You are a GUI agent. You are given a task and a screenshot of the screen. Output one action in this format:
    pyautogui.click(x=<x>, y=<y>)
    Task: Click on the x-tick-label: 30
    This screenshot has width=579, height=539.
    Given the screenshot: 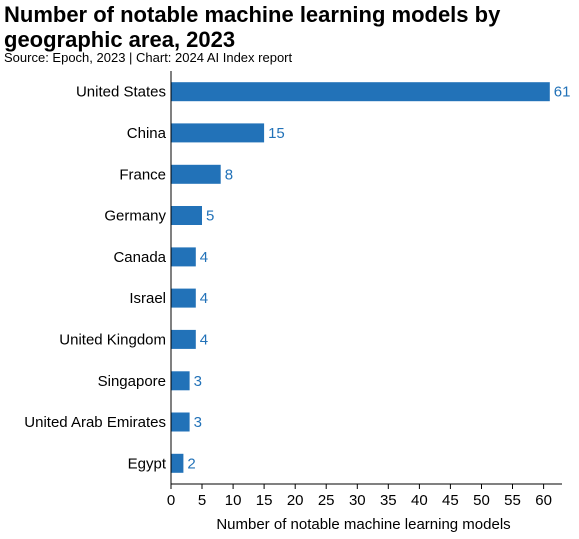 What is the action you would take?
    pyautogui.click(x=357, y=500)
    